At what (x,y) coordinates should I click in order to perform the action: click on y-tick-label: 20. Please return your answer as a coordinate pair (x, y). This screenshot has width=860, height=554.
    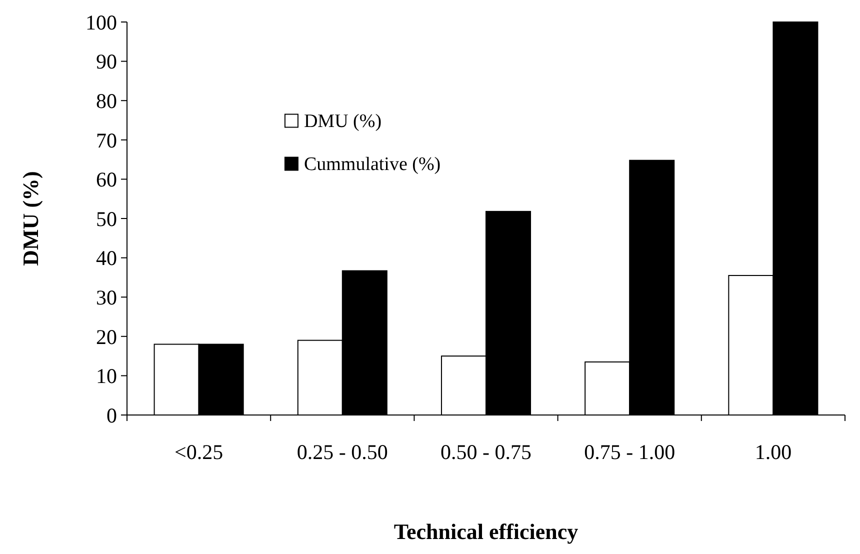
    Looking at the image, I should click on (106, 336).